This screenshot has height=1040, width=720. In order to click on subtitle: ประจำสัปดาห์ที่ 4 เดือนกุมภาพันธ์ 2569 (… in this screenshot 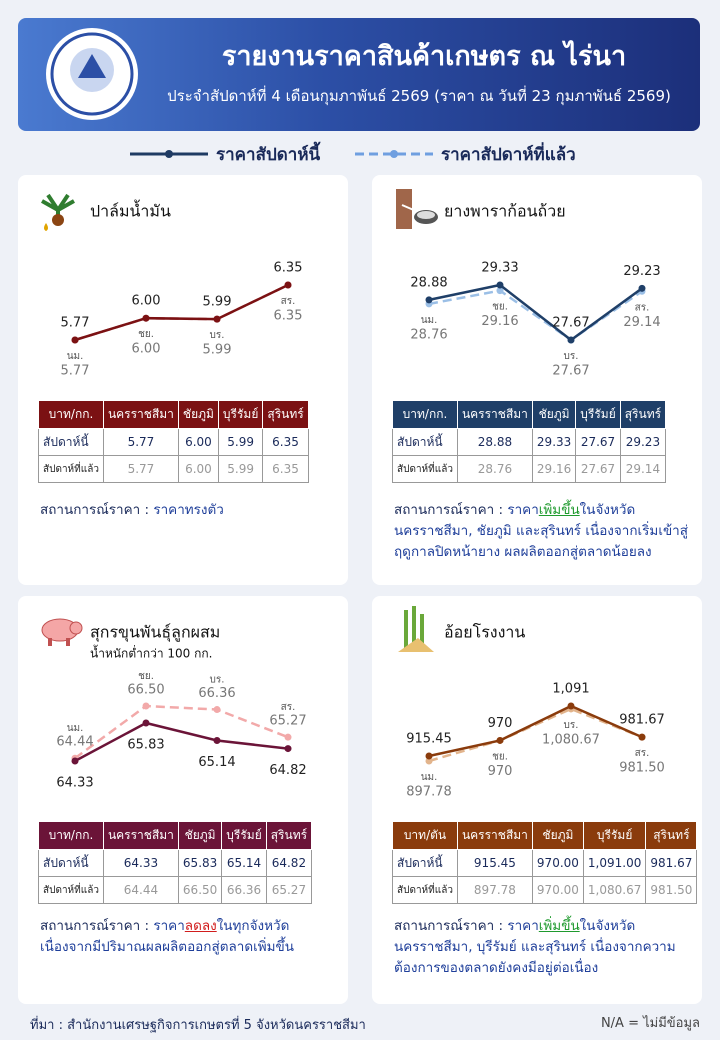, I will do `click(419, 96)`.